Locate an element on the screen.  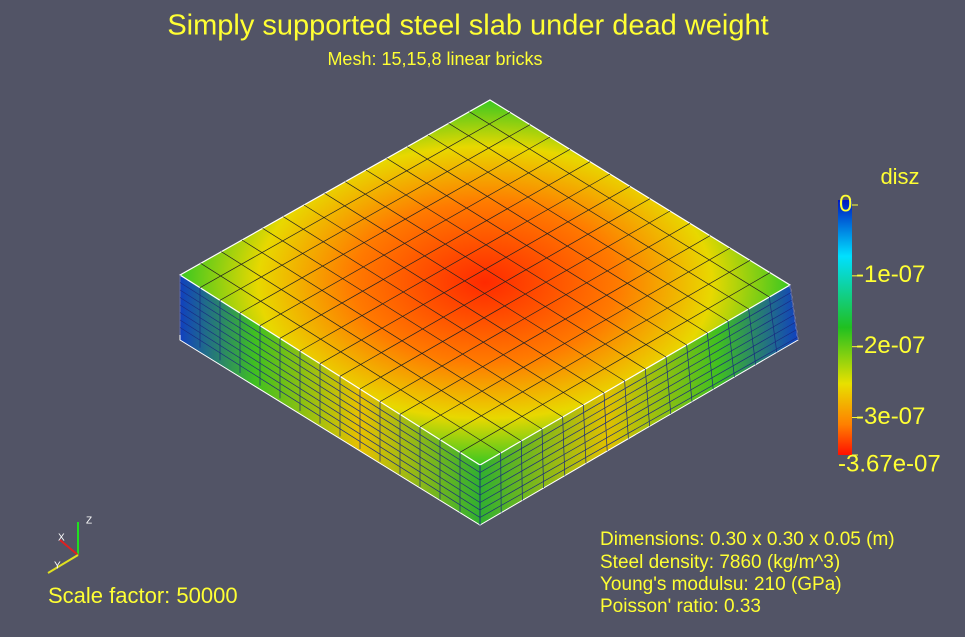
colorbar is located at coordinates (845, 327).